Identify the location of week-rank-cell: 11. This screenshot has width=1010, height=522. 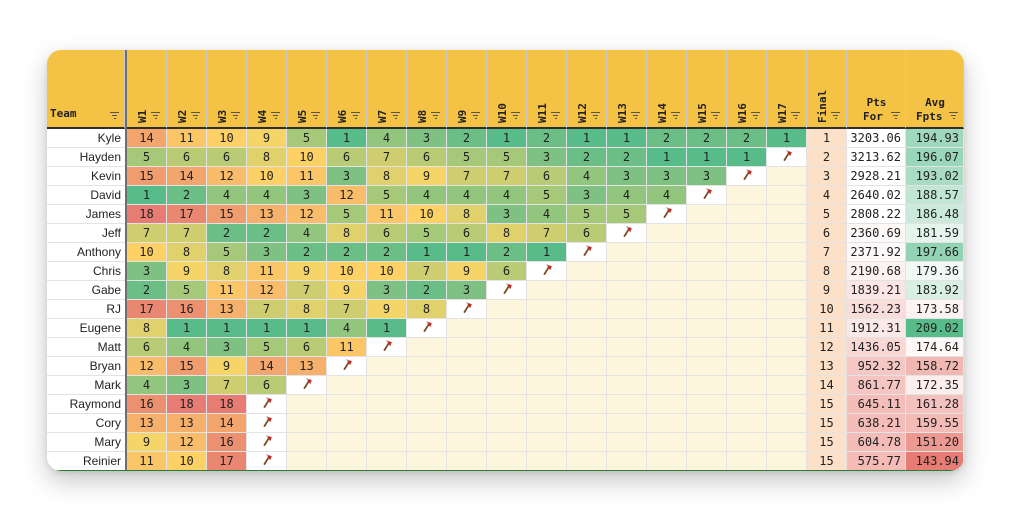
(307, 176).